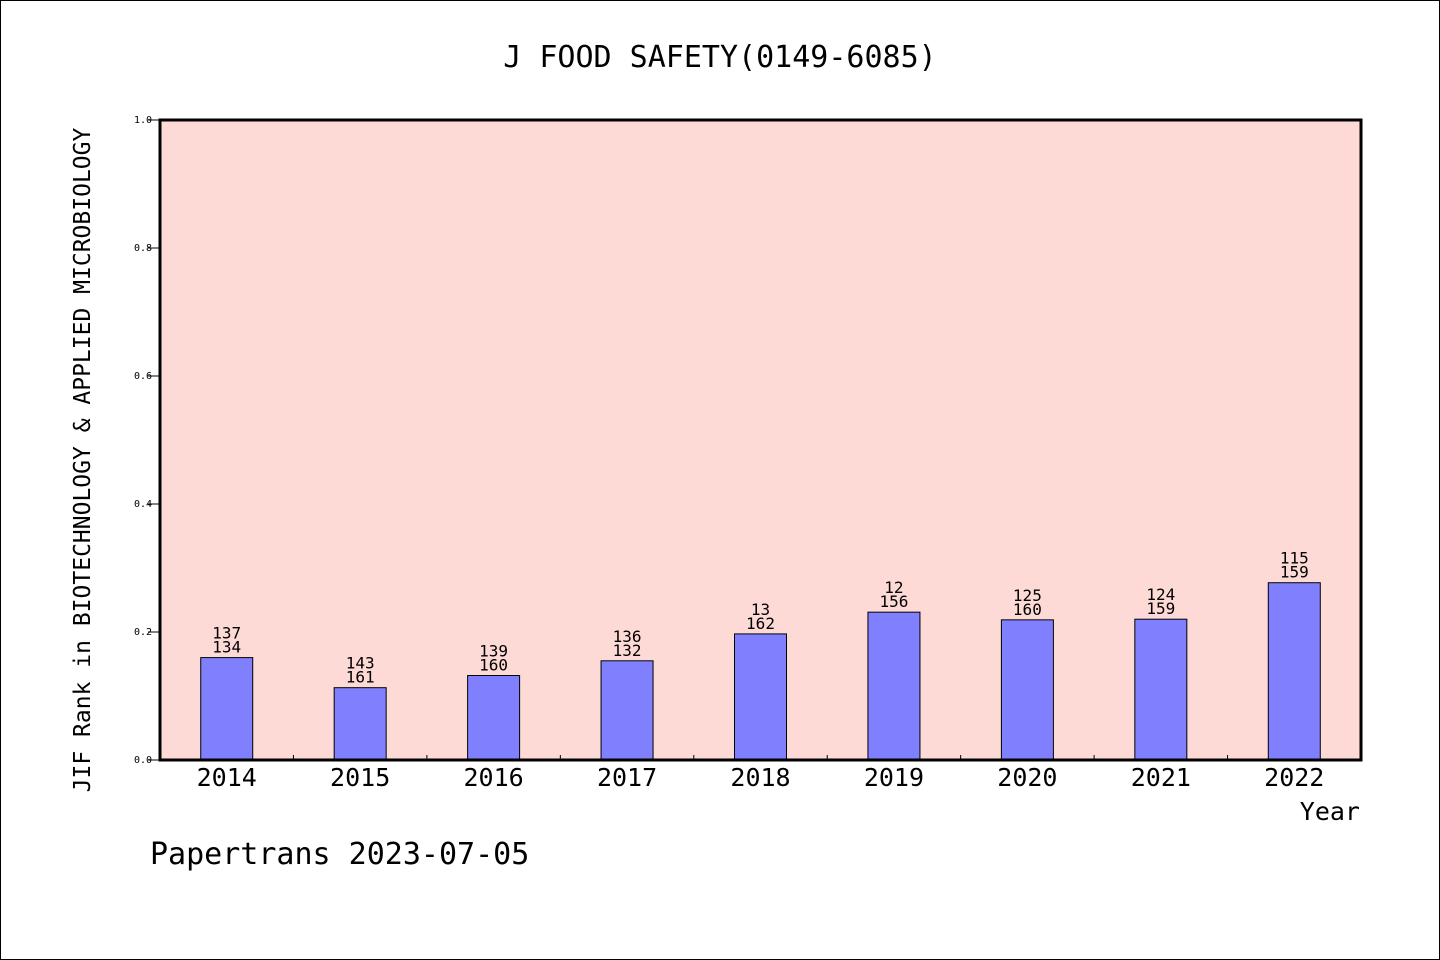  Describe the element at coordinates (894, 686) in the screenshot. I see `bar-2019` at that location.